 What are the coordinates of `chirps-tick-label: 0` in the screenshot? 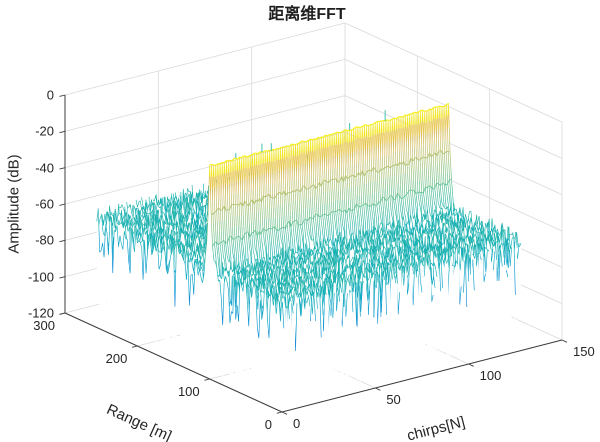 It's located at (297, 423).